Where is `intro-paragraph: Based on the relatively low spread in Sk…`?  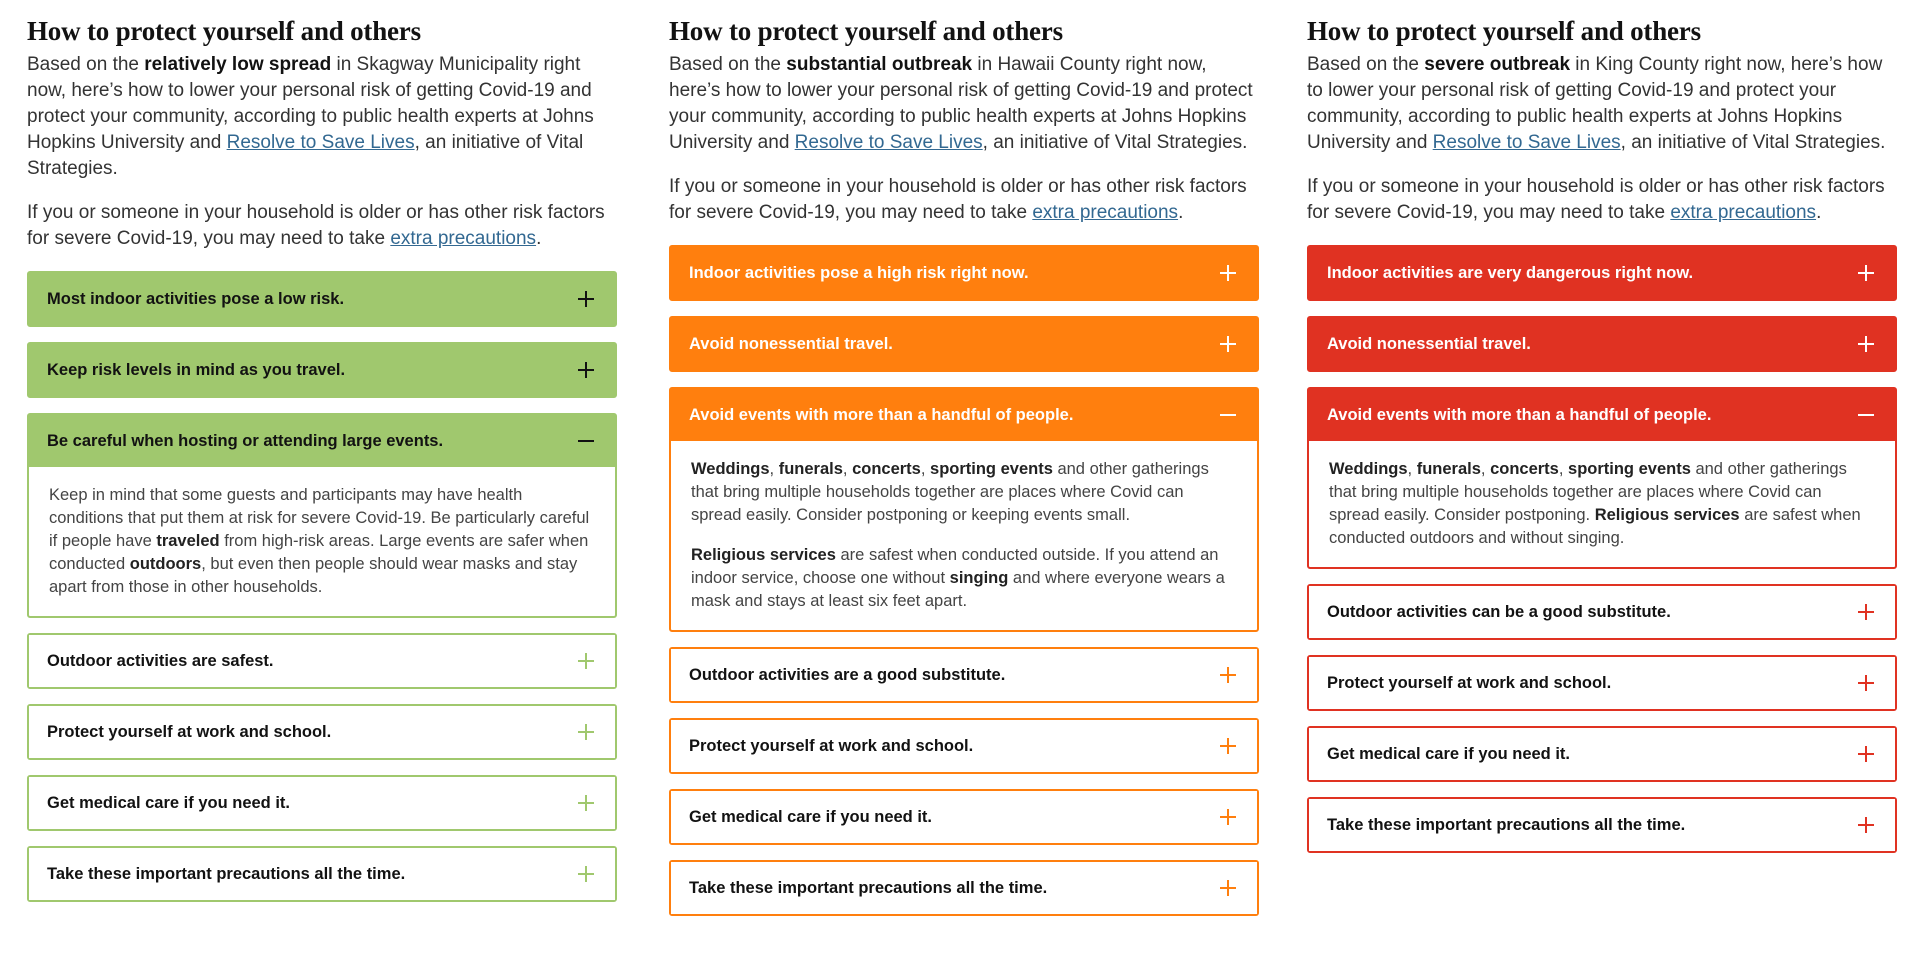
intro-paragraph: Based on the relatively low spread in Sk… is located at coordinates (310, 116).